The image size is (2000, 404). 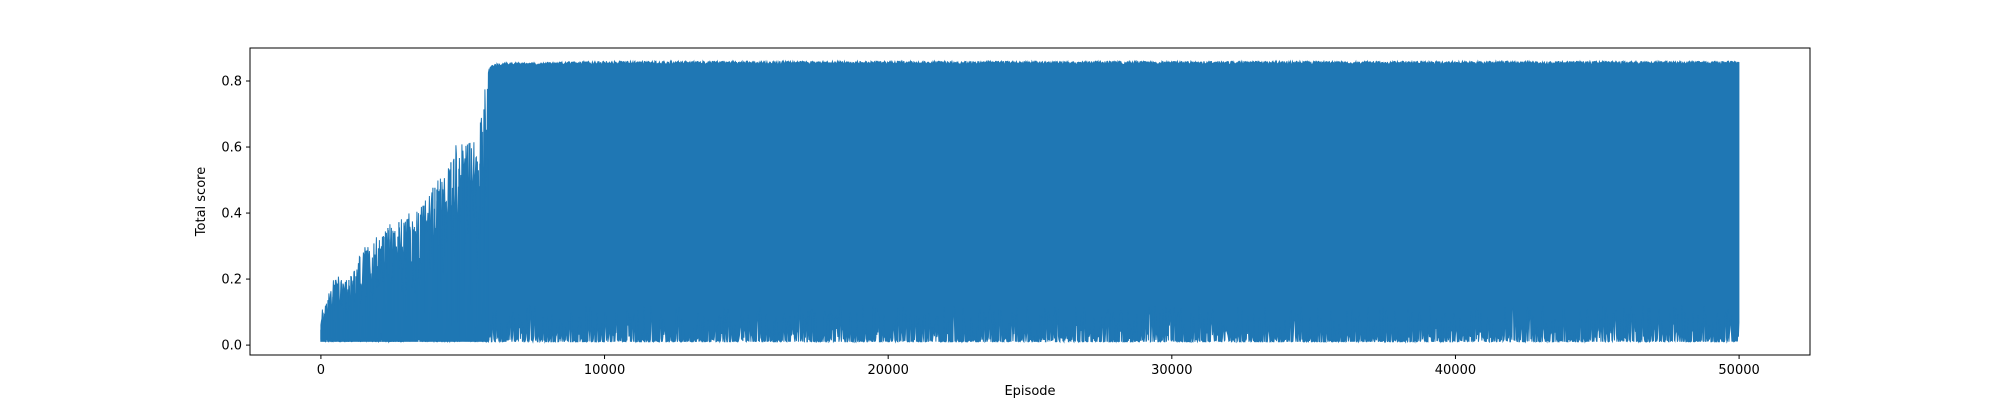 What do you see at coordinates (321, 370) in the screenshot?
I see `x-tick-label: 0` at bounding box center [321, 370].